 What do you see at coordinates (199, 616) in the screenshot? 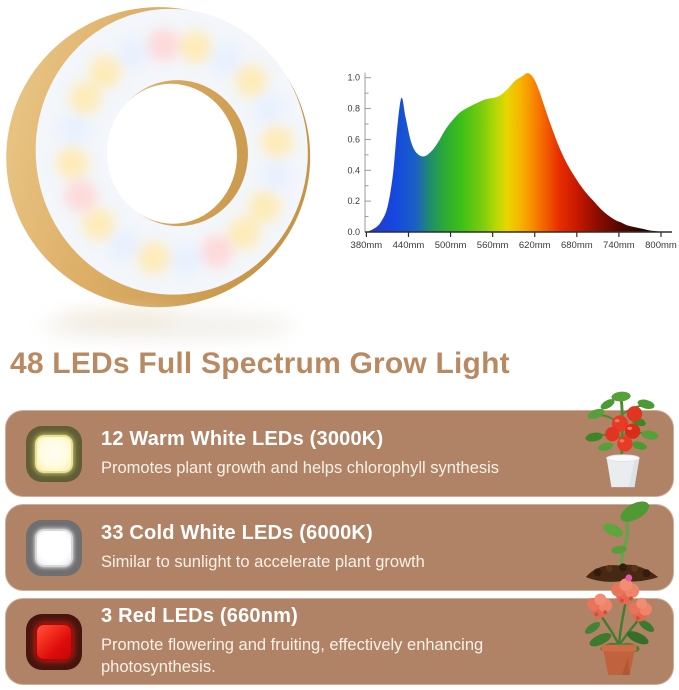
I see `feature-heading: 3 Red LEDs (660nm)` at bounding box center [199, 616].